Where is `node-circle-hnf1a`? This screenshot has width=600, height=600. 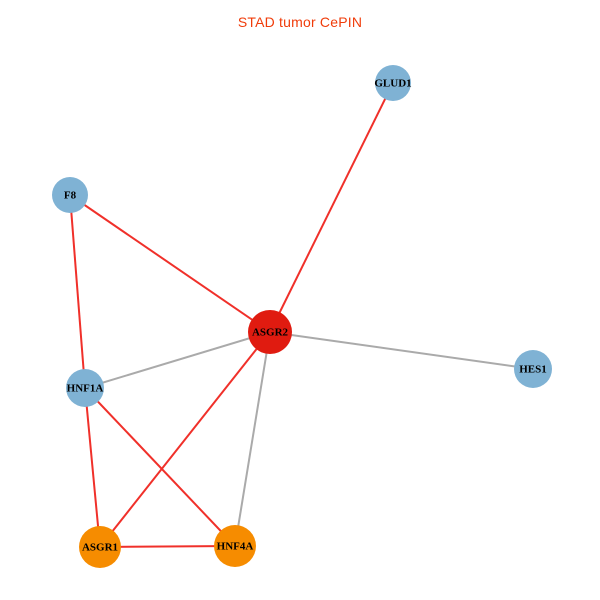
node-circle-hnf1a is located at coordinates (85, 388).